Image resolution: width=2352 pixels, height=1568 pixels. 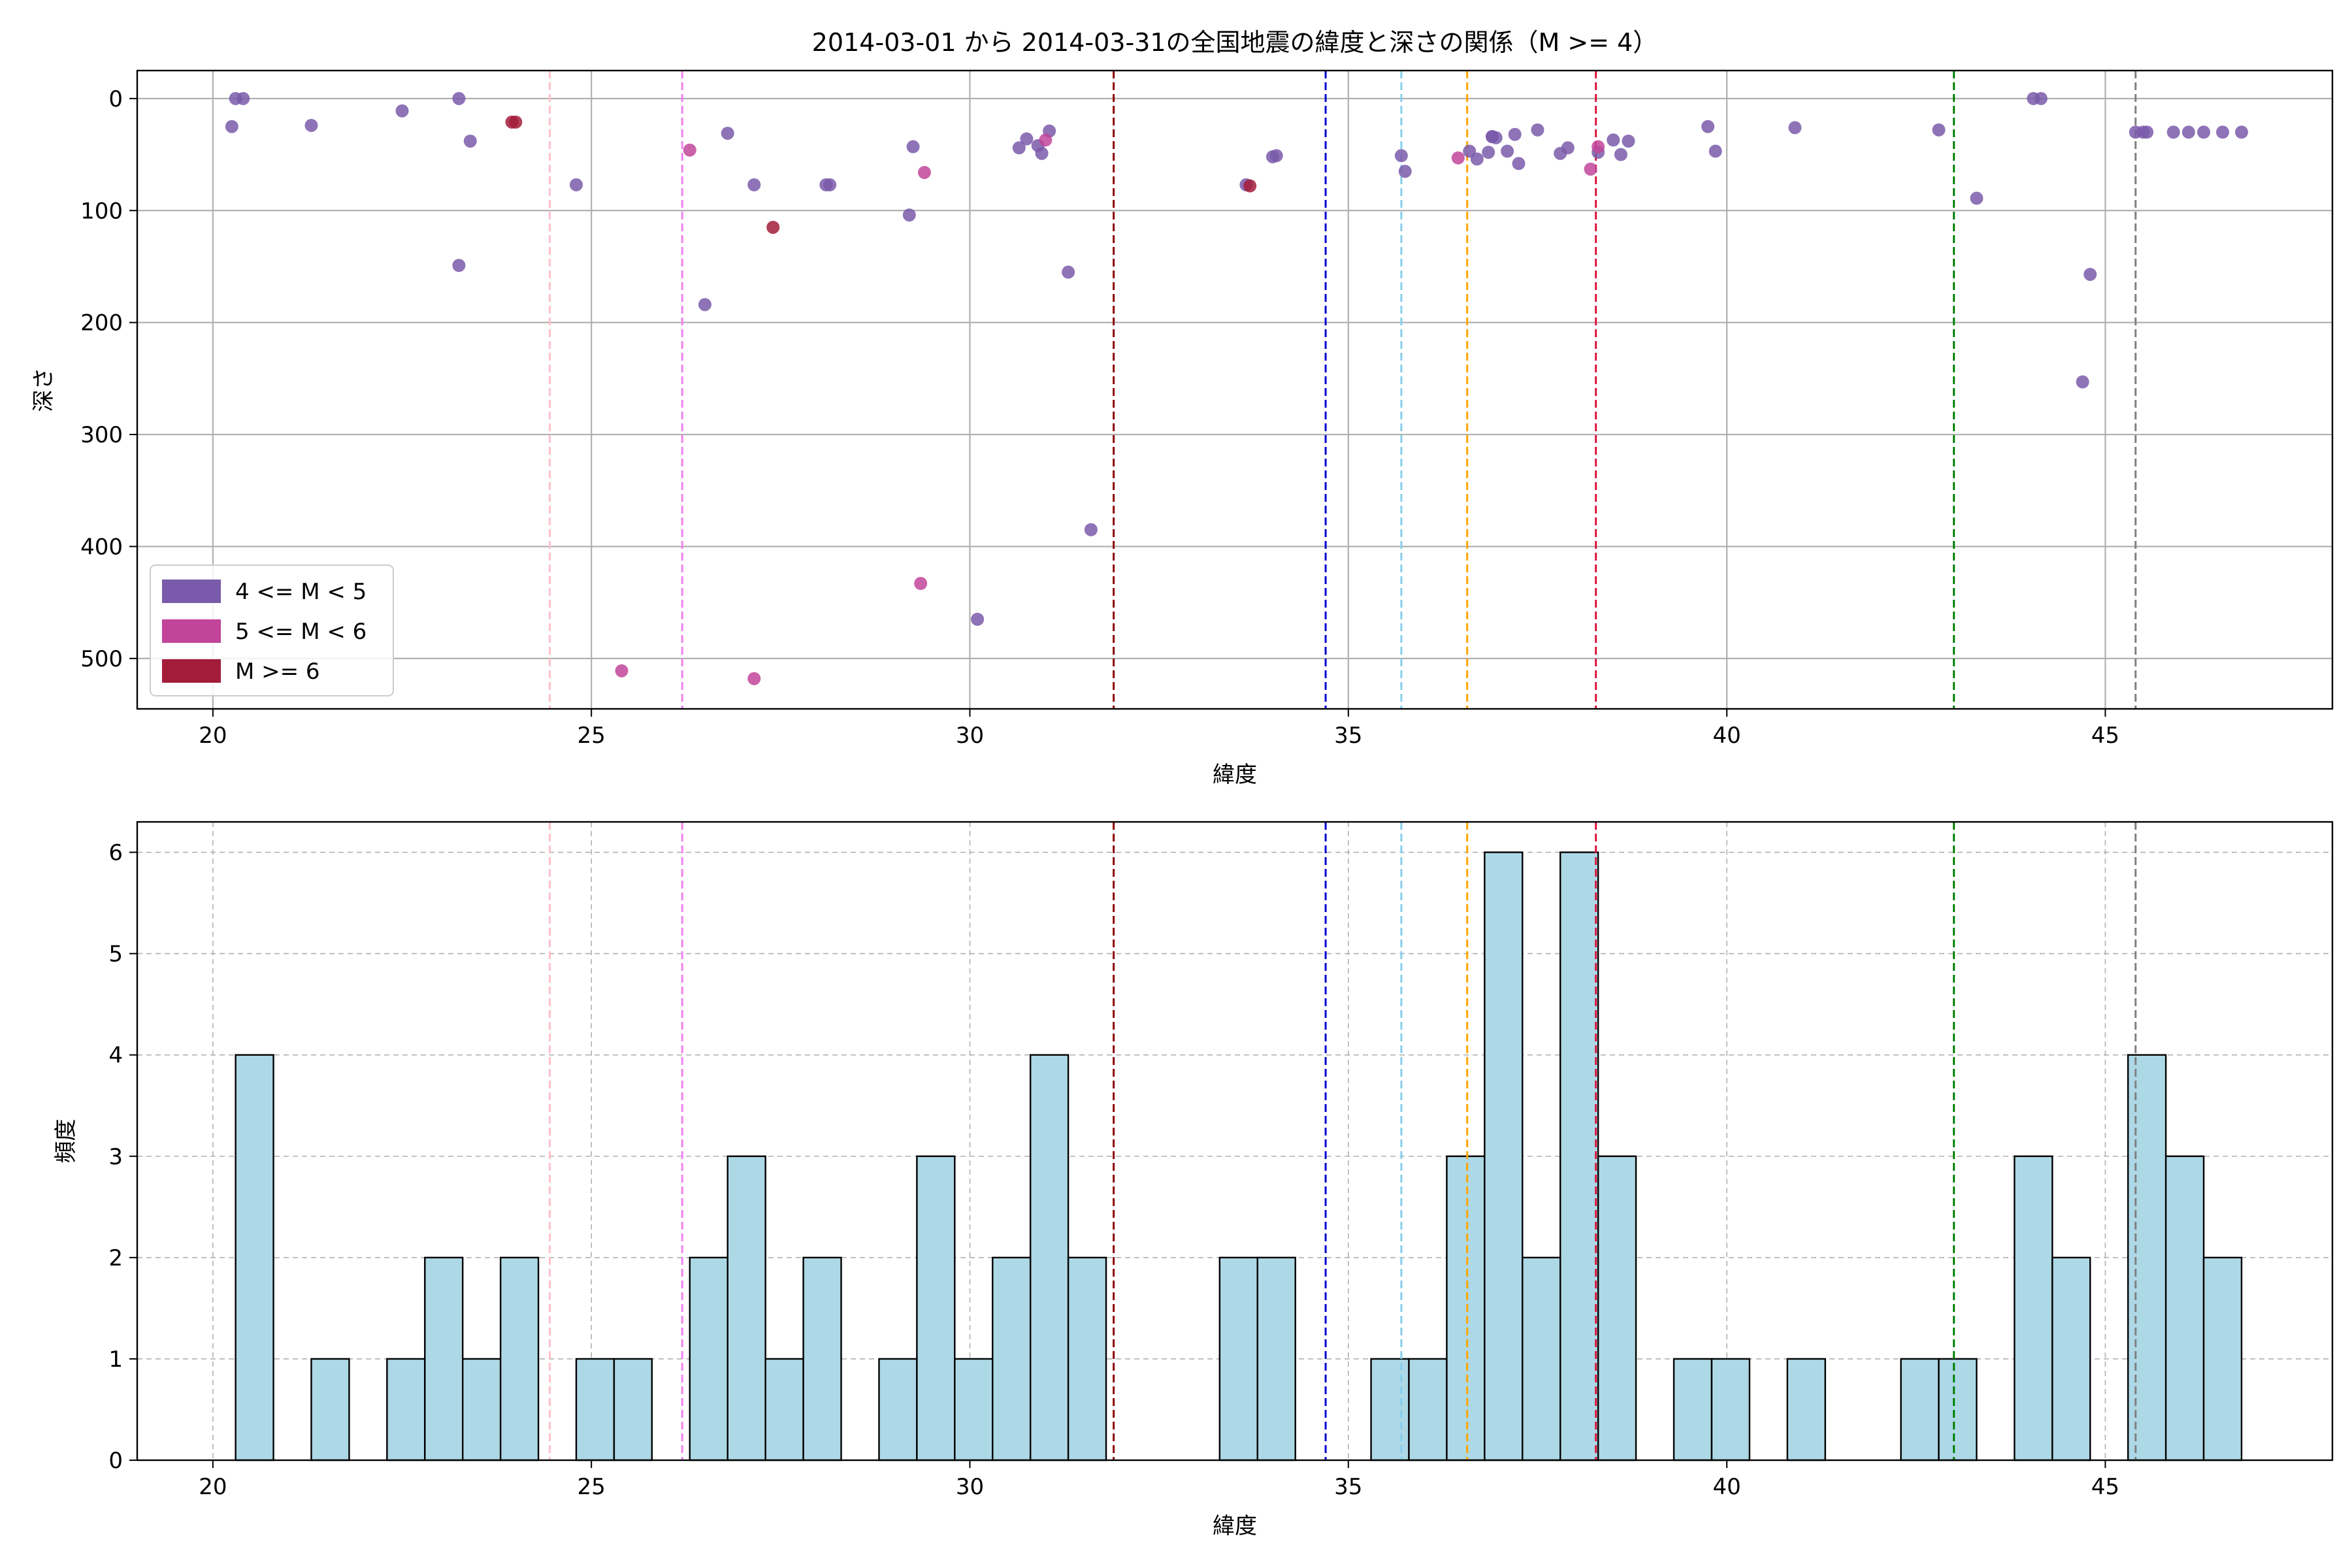 I want to click on legend-label: 4 <= M < 5, so click(x=301, y=592).